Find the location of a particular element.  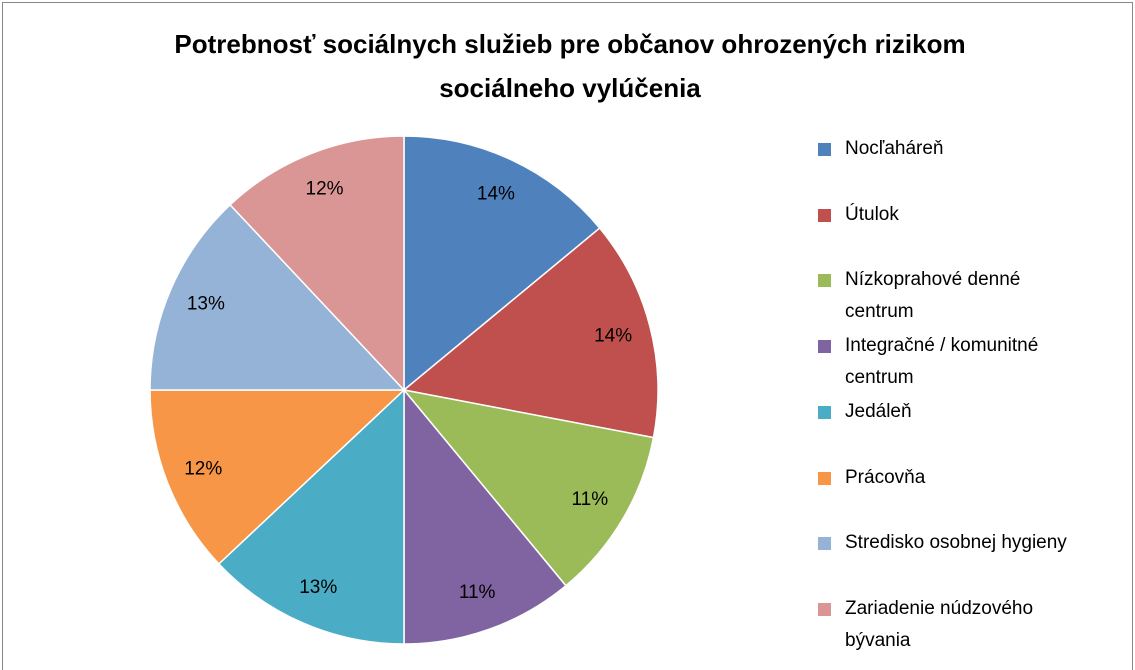

legend-label: Jedáleň is located at coordinates (878, 411).